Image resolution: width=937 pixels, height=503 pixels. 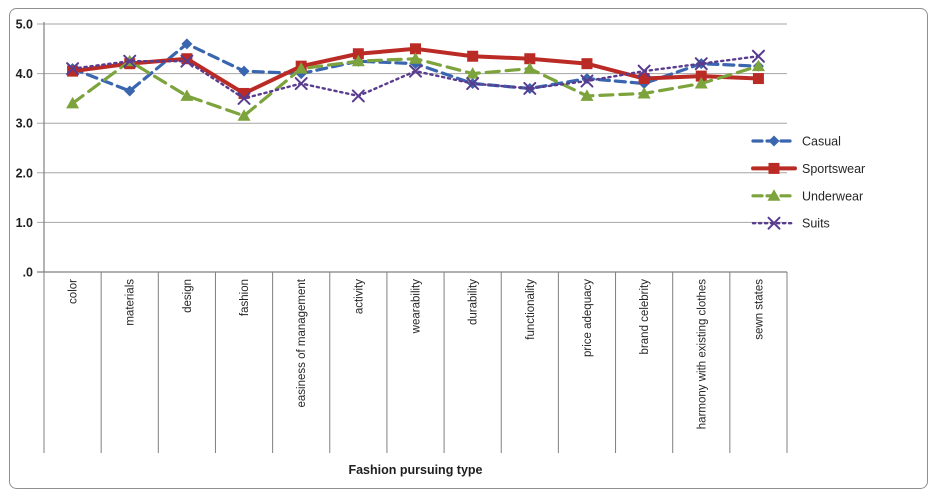 I want to click on category-label: color, so click(x=74, y=291).